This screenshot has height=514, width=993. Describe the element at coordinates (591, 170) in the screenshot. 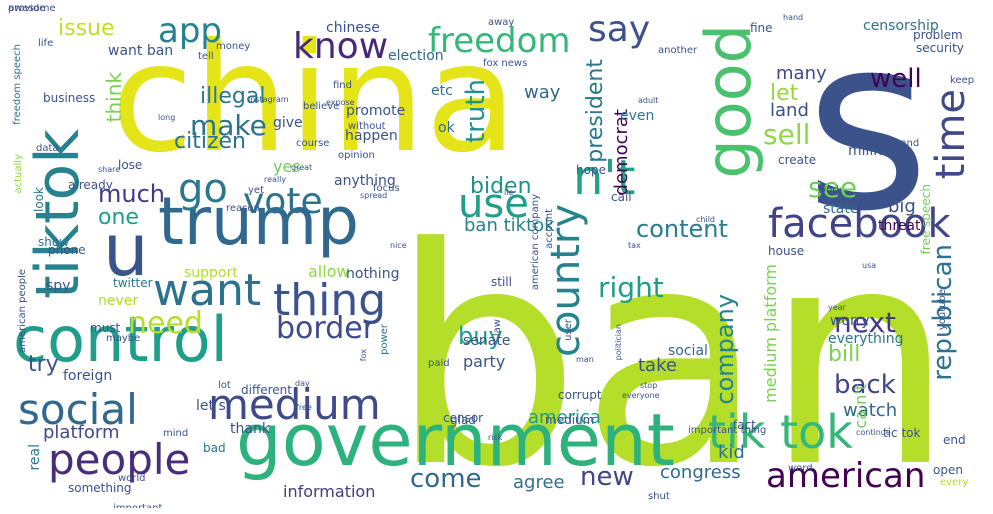

I see `word-hope: hope` at that location.